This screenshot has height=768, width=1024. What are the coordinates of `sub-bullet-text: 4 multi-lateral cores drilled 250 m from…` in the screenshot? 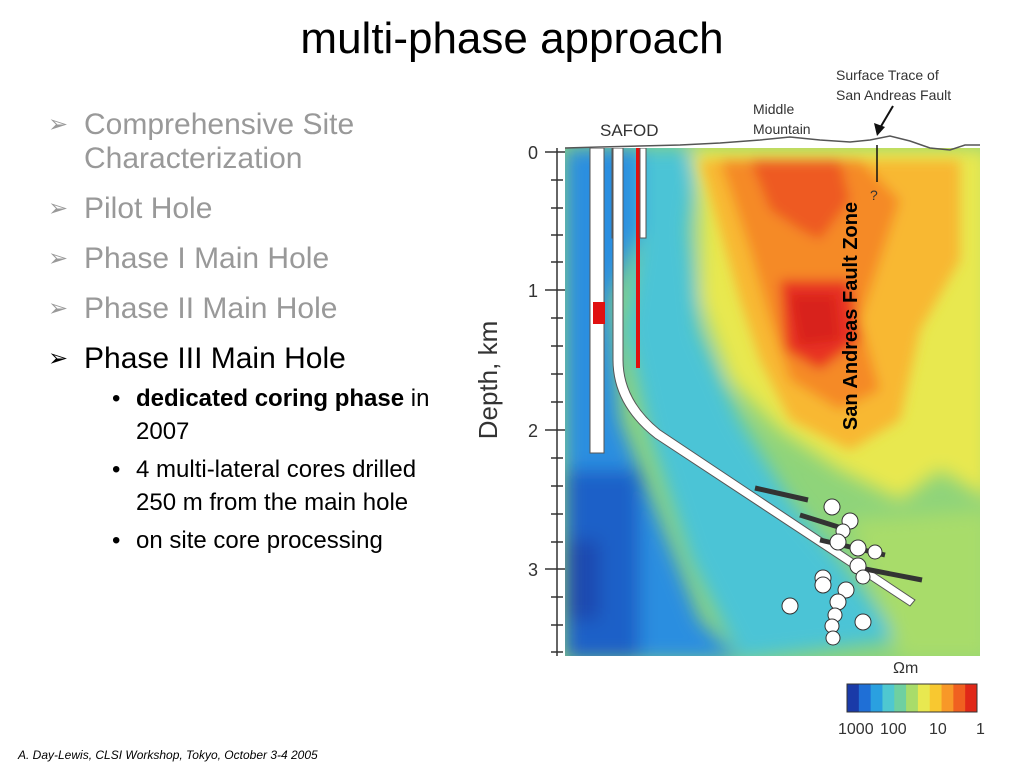 It's located at (276, 486).